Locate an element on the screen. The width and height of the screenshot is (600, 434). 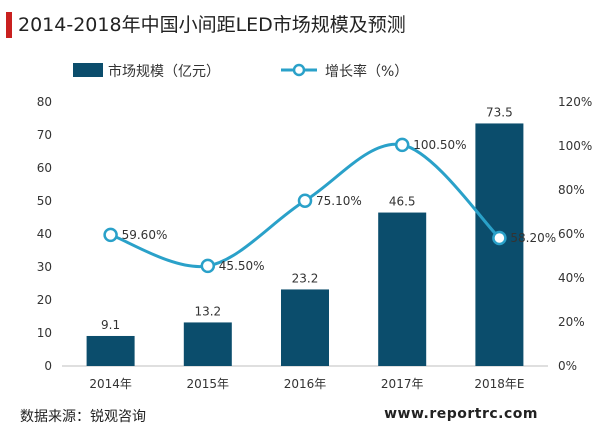
bar-data-label: 13.2 is located at coordinates (207, 311).